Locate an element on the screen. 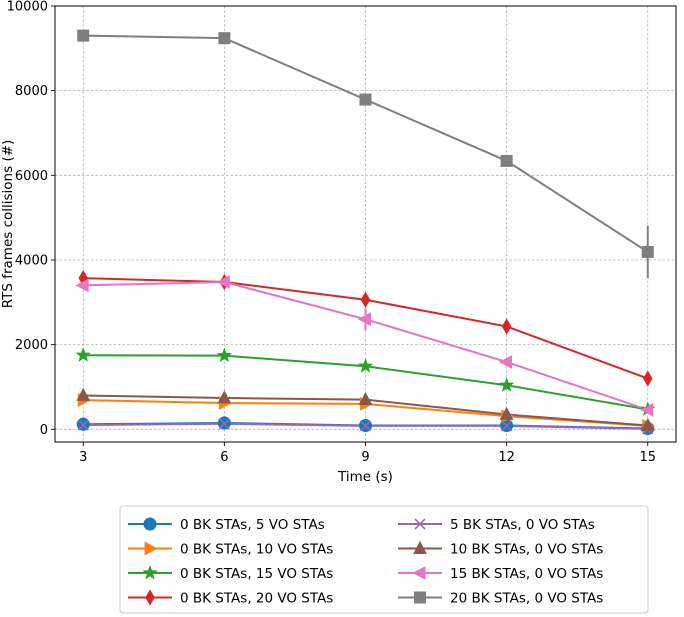 Image resolution: width=684 pixels, height=617 pixels. x-axis-ticks: 3 6 9 12 15 is located at coordinates (367, 453).